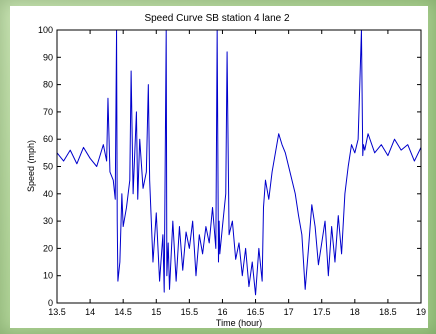 The height and width of the screenshot is (334, 436). I want to click on chart-title: Speed Curve SB station 4 lane 2, so click(217, 18).